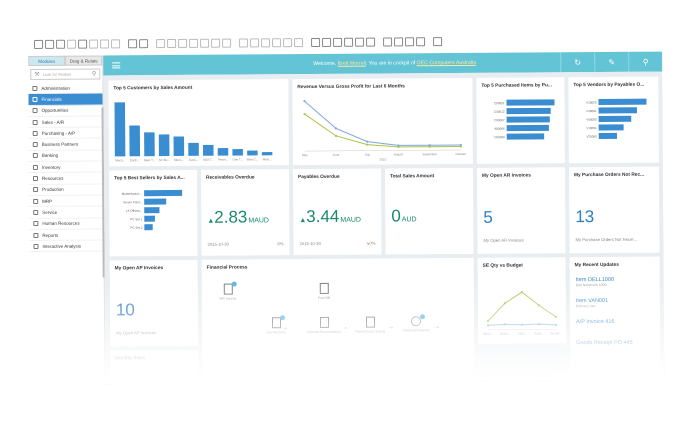 The image size is (690, 430). Describe the element at coordinates (47, 60) in the screenshot. I see `tab-modules: Modules` at that location.